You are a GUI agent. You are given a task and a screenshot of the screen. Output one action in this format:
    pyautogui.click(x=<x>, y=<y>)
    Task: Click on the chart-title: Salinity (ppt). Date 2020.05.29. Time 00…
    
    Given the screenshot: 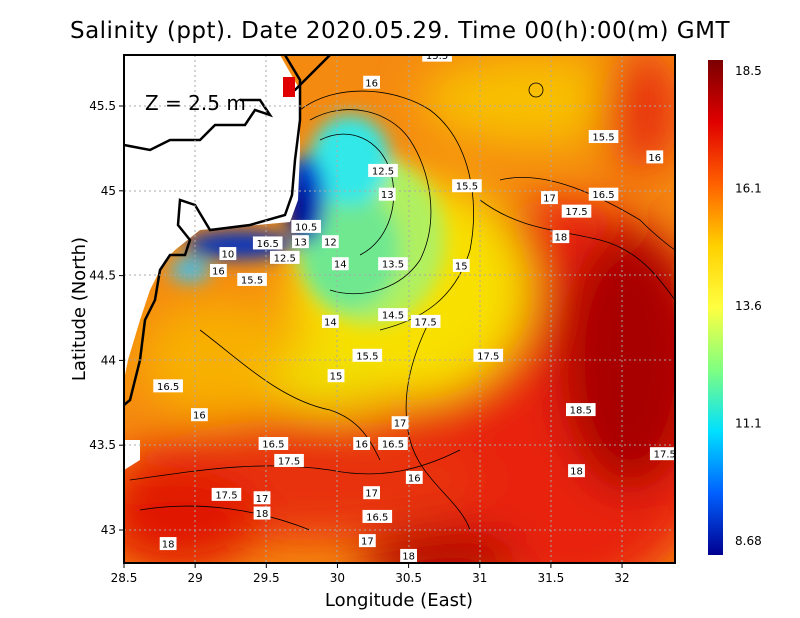 What is the action you would take?
    pyautogui.click(x=400, y=31)
    